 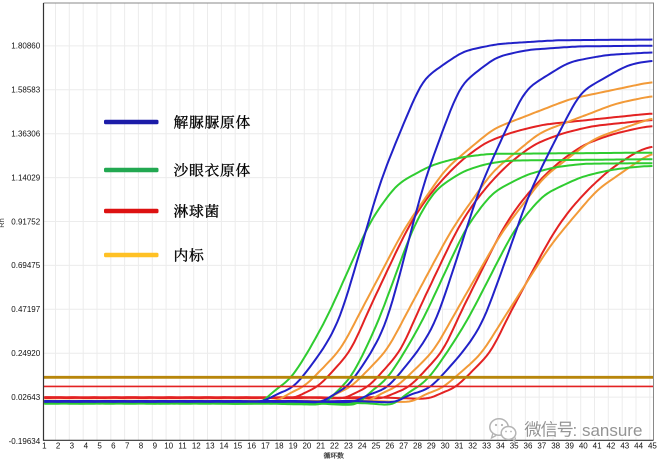 I want to click on svg-text: 39, so click(x=569, y=446).